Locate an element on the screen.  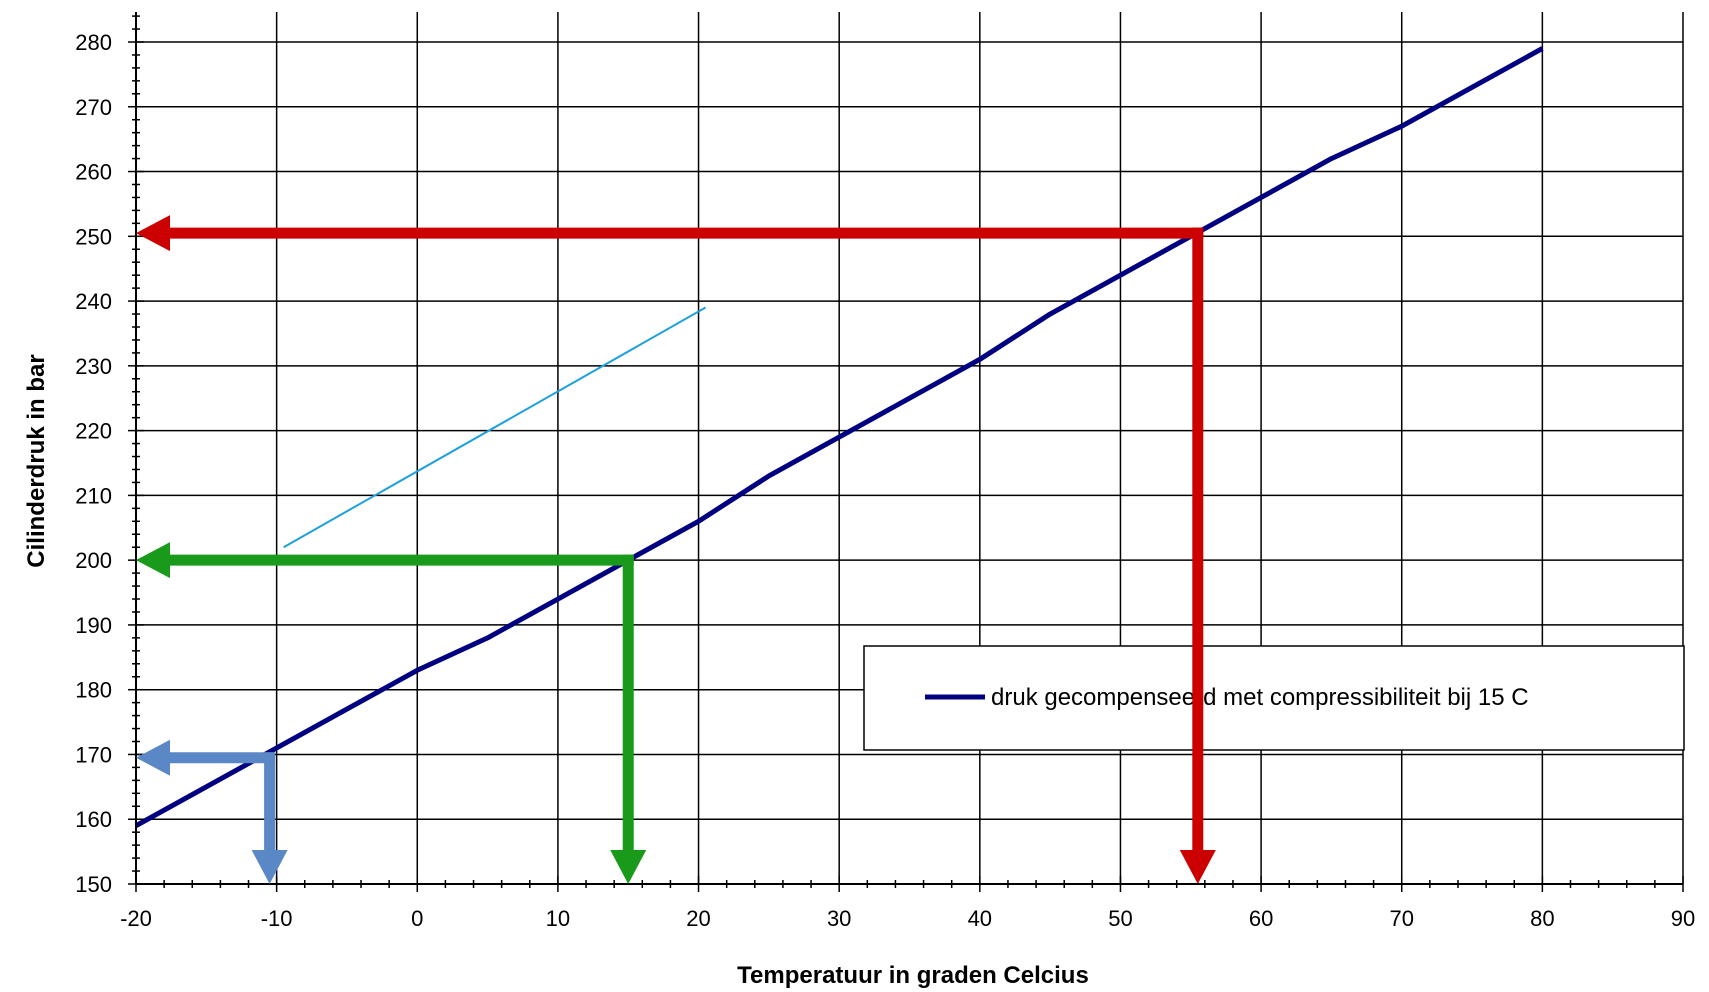
x-tick-label: 40 is located at coordinates (980, 918).